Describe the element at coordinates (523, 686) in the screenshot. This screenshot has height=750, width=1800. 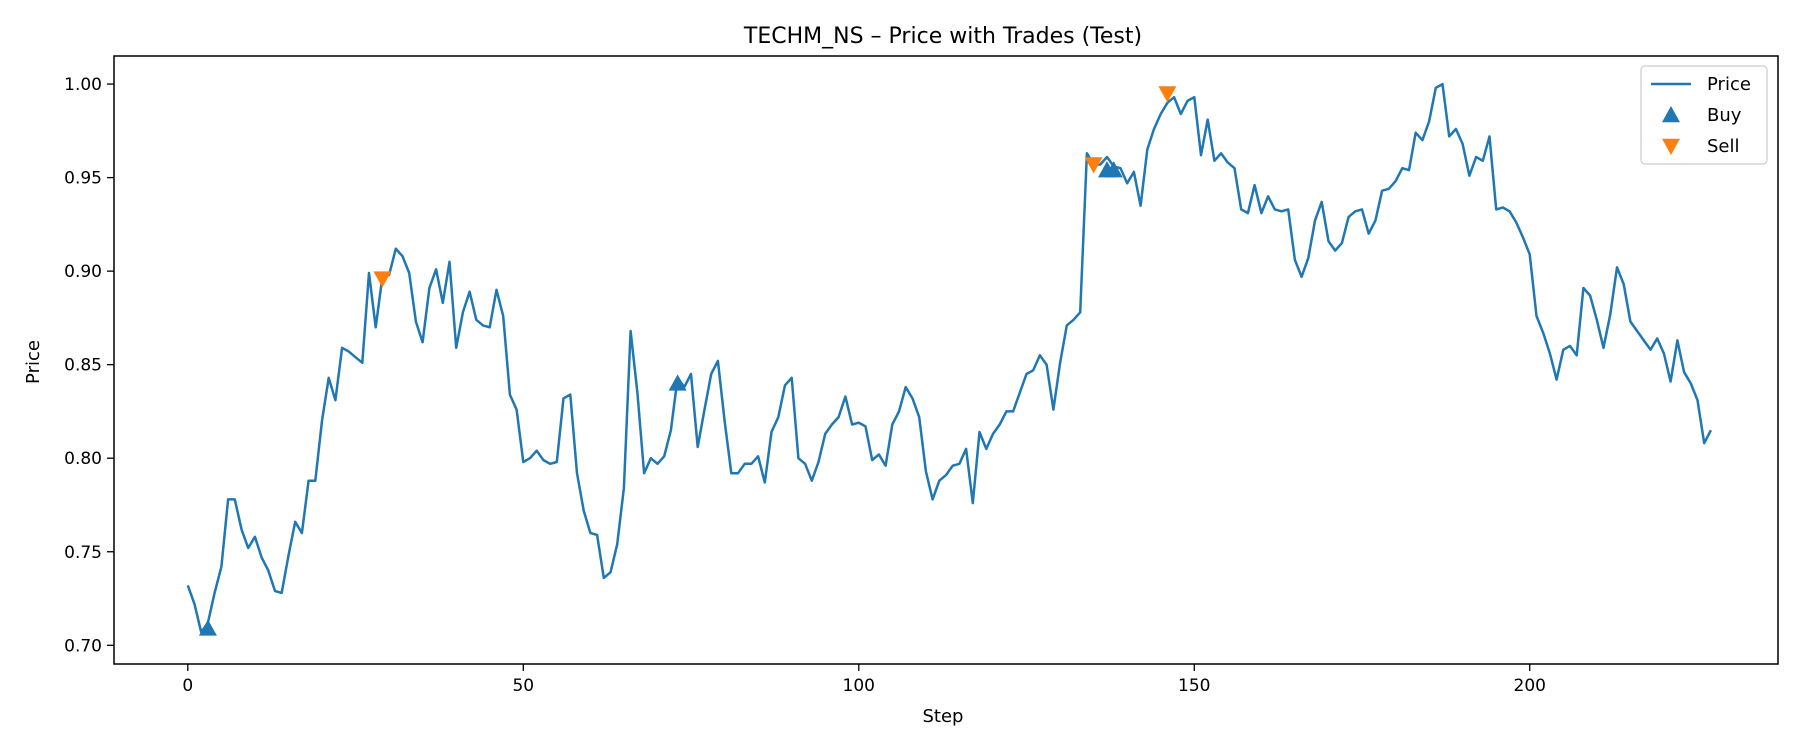
I see `x-tick-label: 50` at that location.